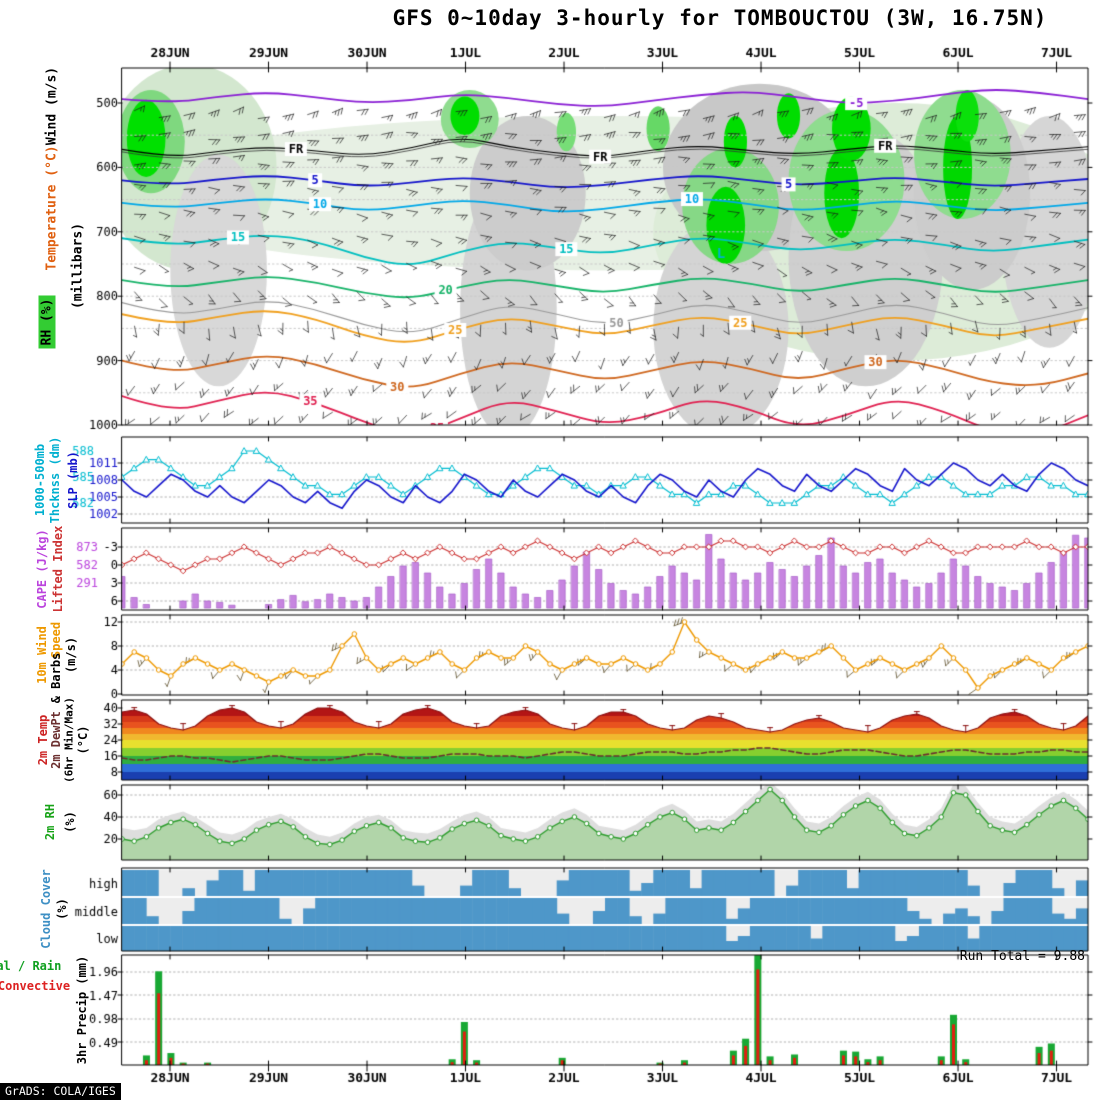  What do you see at coordinates (56, 678) in the screenshot?
I see `side-label--barbs: & Barbs` at bounding box center [56, 678].